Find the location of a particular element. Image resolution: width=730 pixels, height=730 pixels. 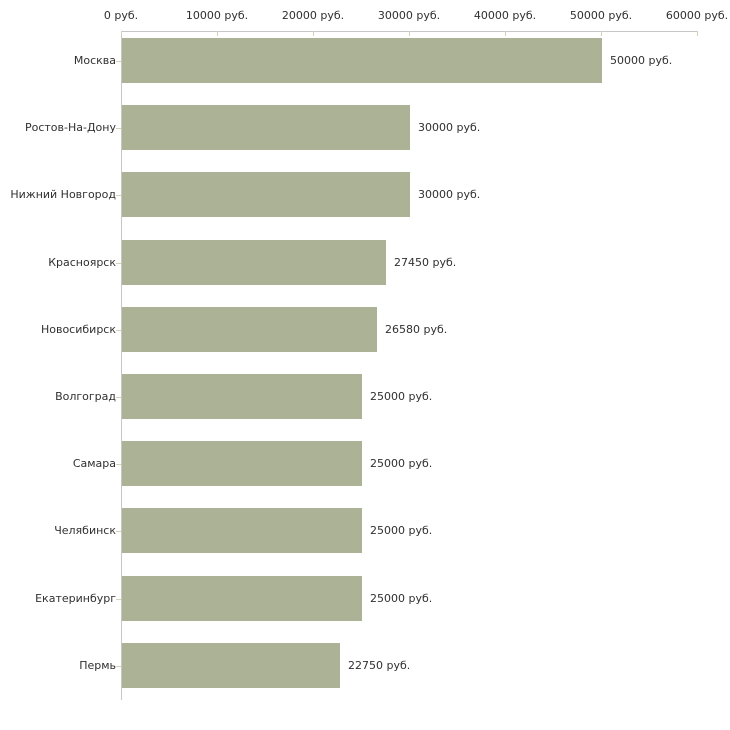

category-label: Ростов-На-Дону is located at coordinates (70, 127).